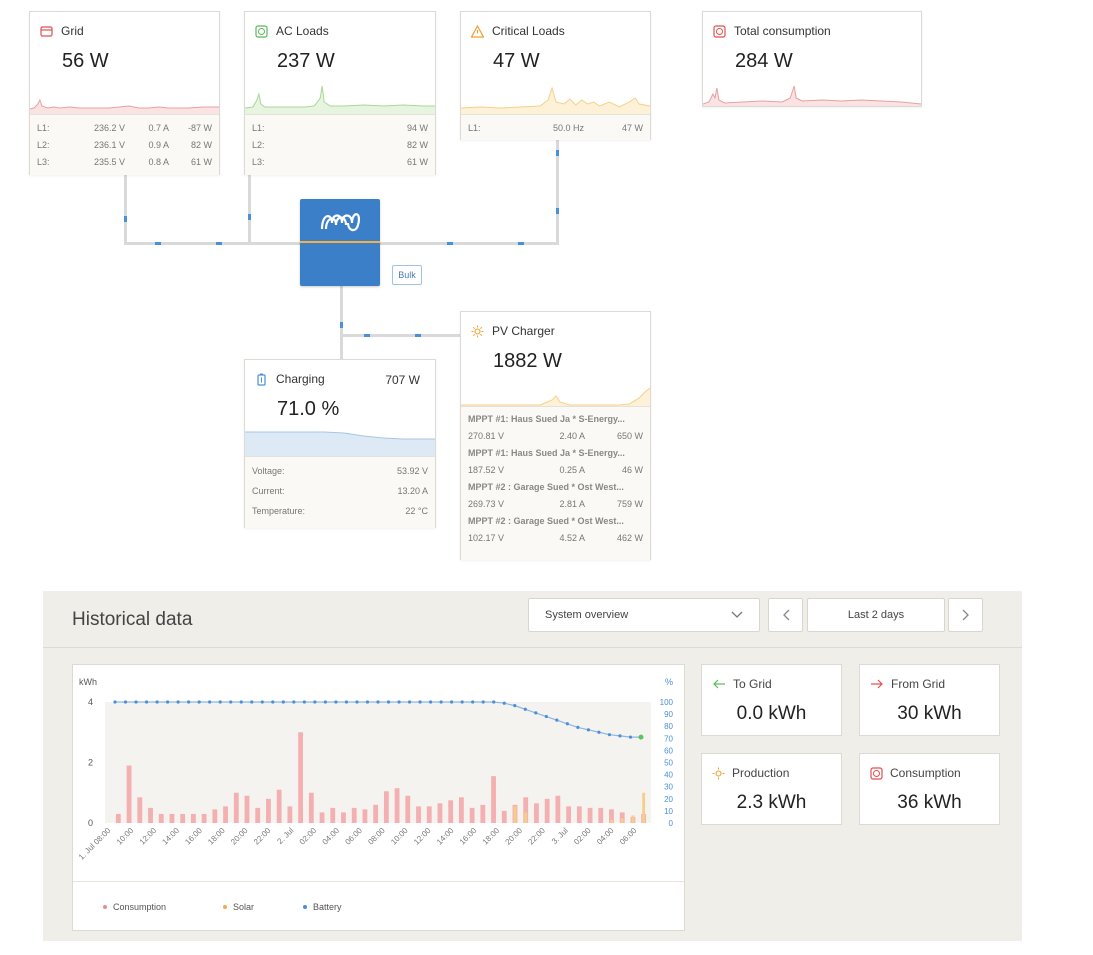 The height and width of the screenshot is (955, 1093). What do you see at coordinates (170, 836) in the screenshot?
I see `x-tick-label: 14:00` at bounding box center [170, 836].